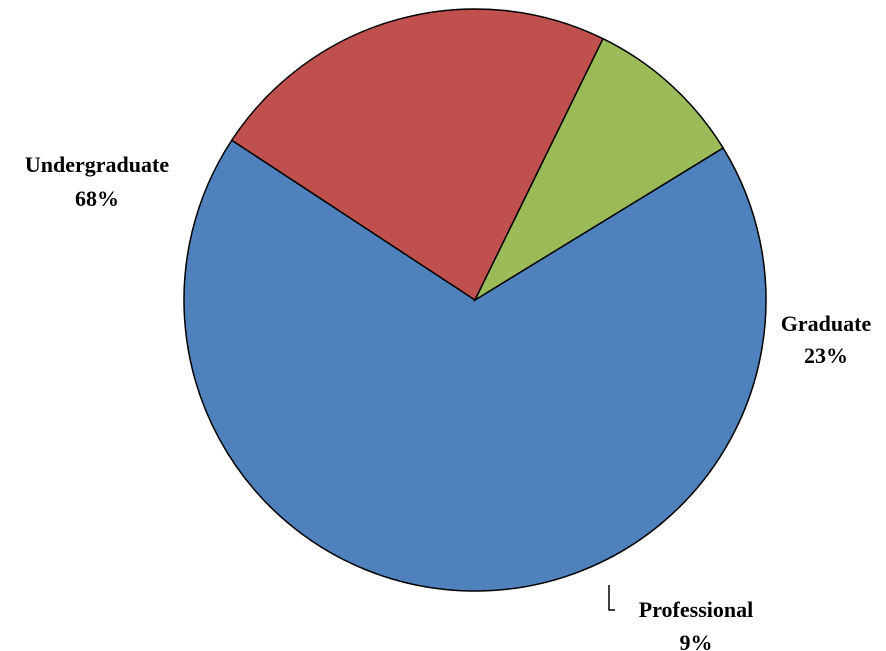 The width and height of the screenshot is (886, 651). I want to click on data-label-graduate-category: Graduate, so click(826, 323).